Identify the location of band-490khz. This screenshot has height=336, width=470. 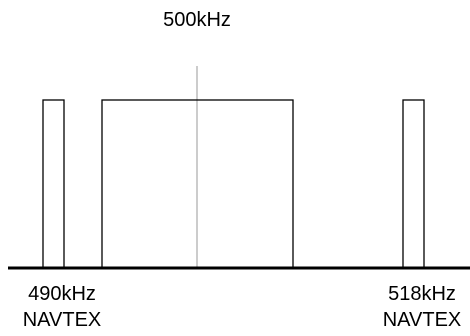
(53, 184).